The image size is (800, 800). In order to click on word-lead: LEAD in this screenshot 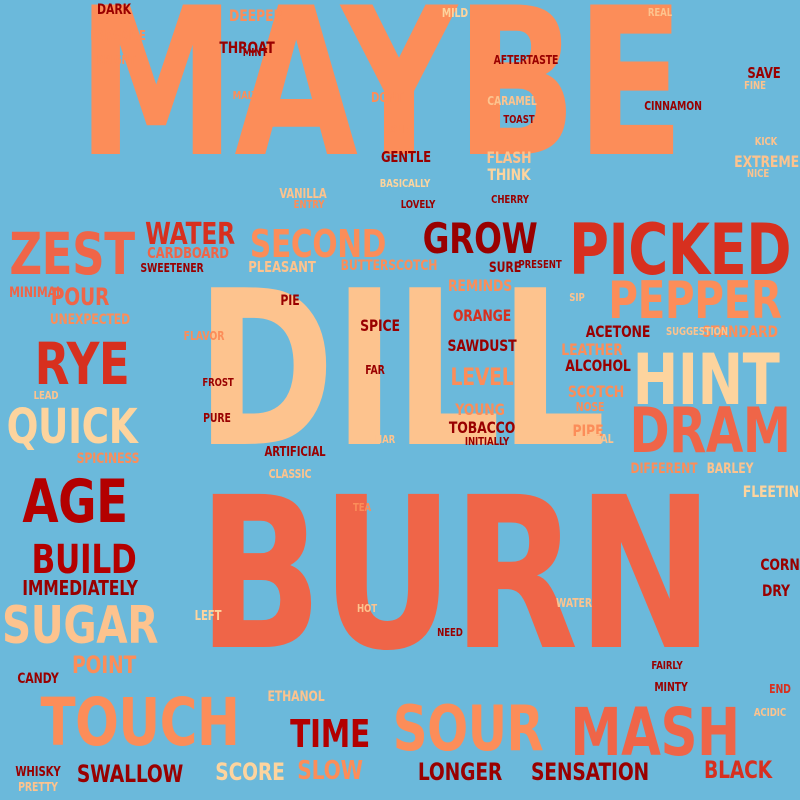, I will do `click(46, 395)`.